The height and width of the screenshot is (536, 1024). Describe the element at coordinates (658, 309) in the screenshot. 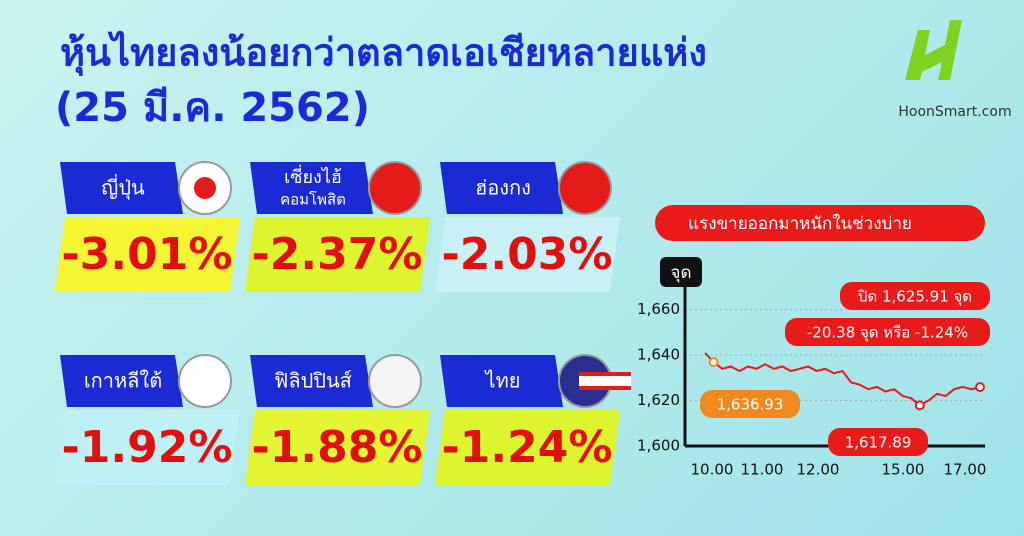

I see `y-tick-label: 1,660` at that location.